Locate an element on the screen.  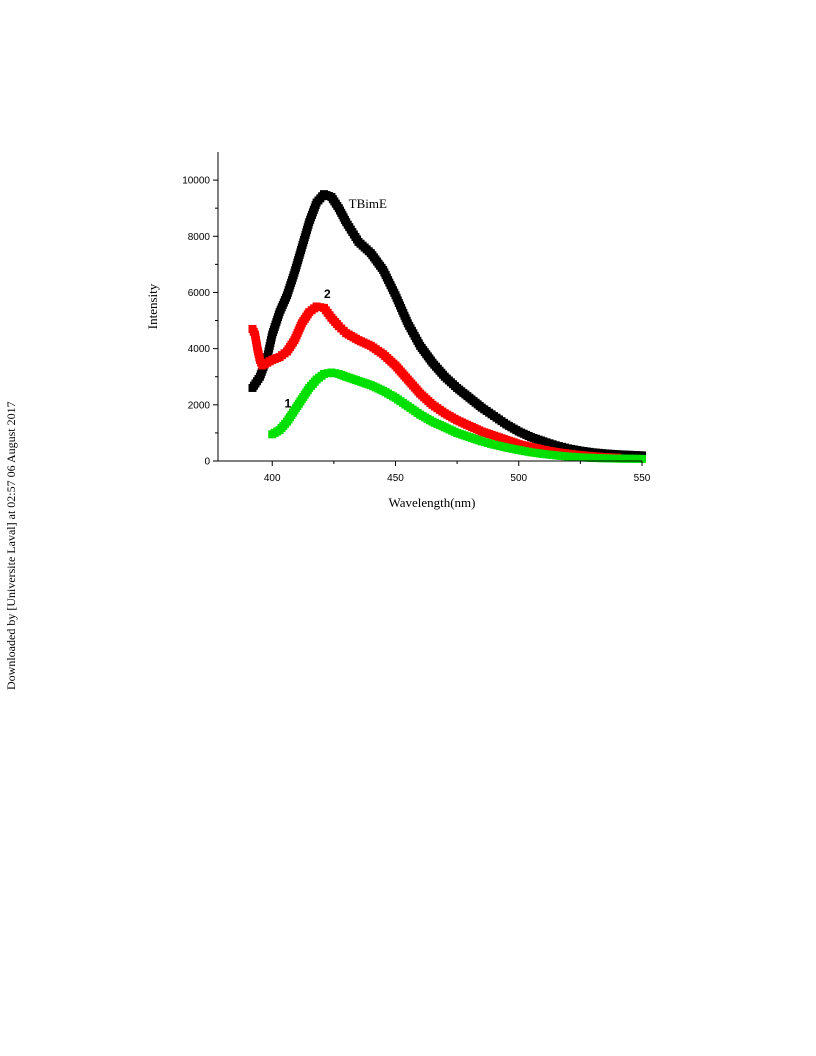
annotation-layer: TBimE 2 1 is located at coordinates (336, 303).